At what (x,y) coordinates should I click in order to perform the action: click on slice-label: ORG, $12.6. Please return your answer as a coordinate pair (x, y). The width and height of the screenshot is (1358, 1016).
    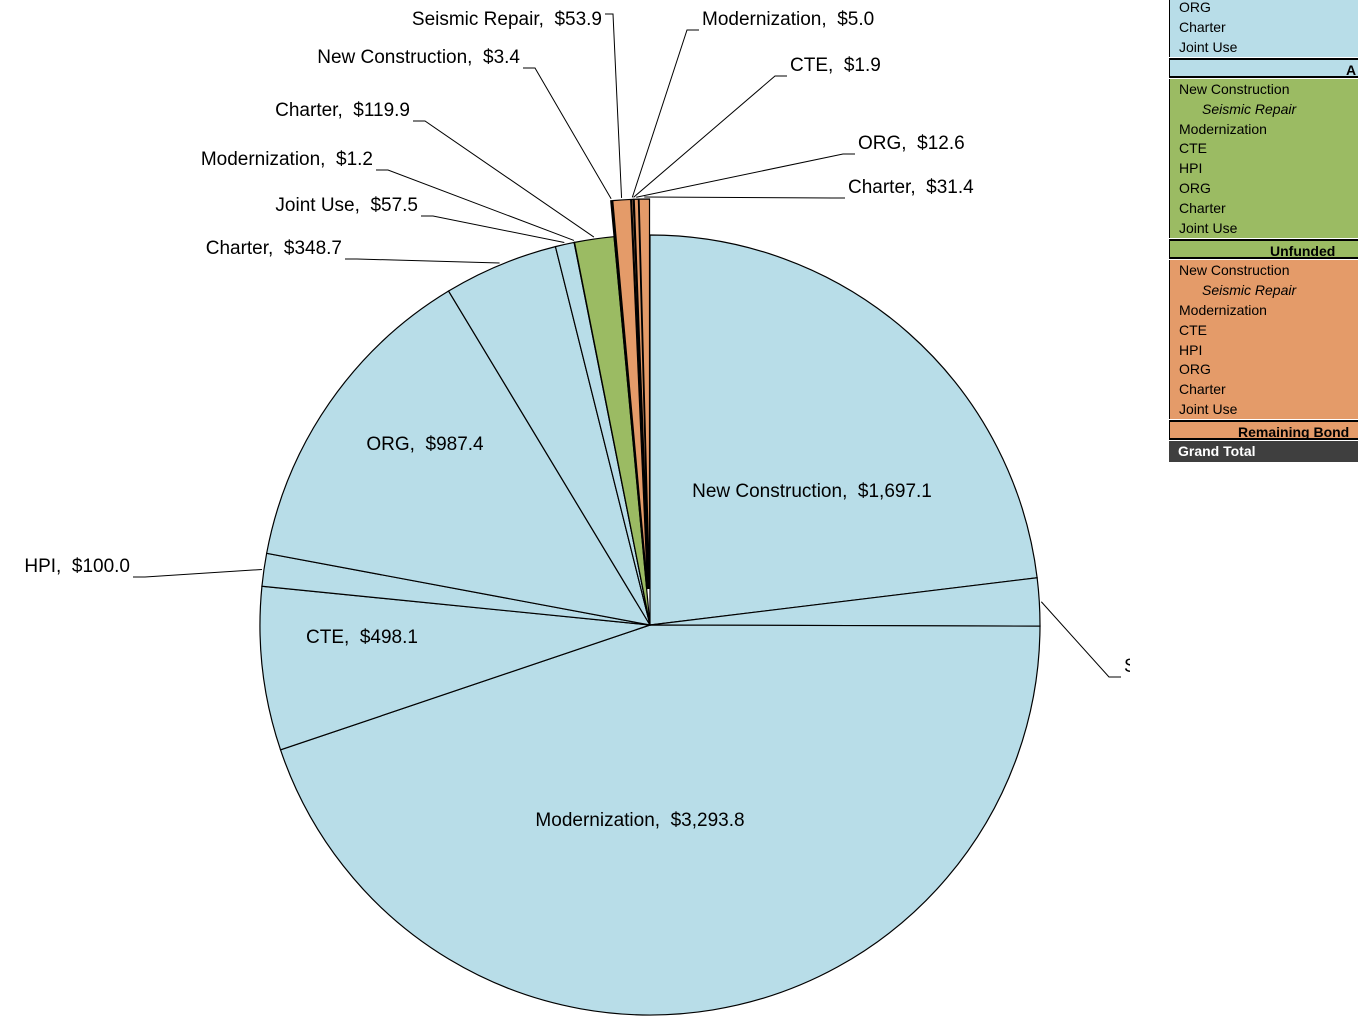
    Looking at the image, I should click on (911, 143).